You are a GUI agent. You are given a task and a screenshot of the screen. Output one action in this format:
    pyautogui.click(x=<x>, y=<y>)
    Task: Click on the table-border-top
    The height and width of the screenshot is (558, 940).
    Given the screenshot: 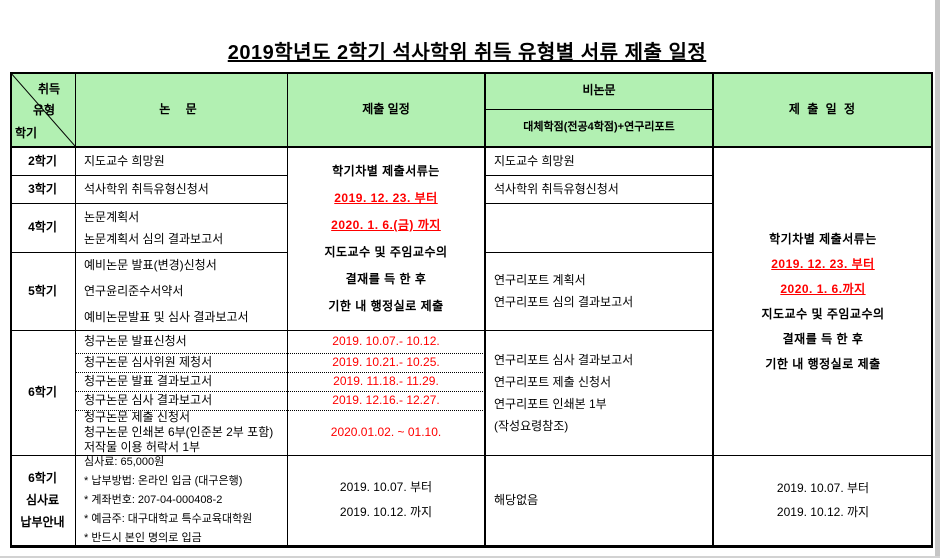 What is the action you would take?
    pyautogui.click(x=471, y=73)
    